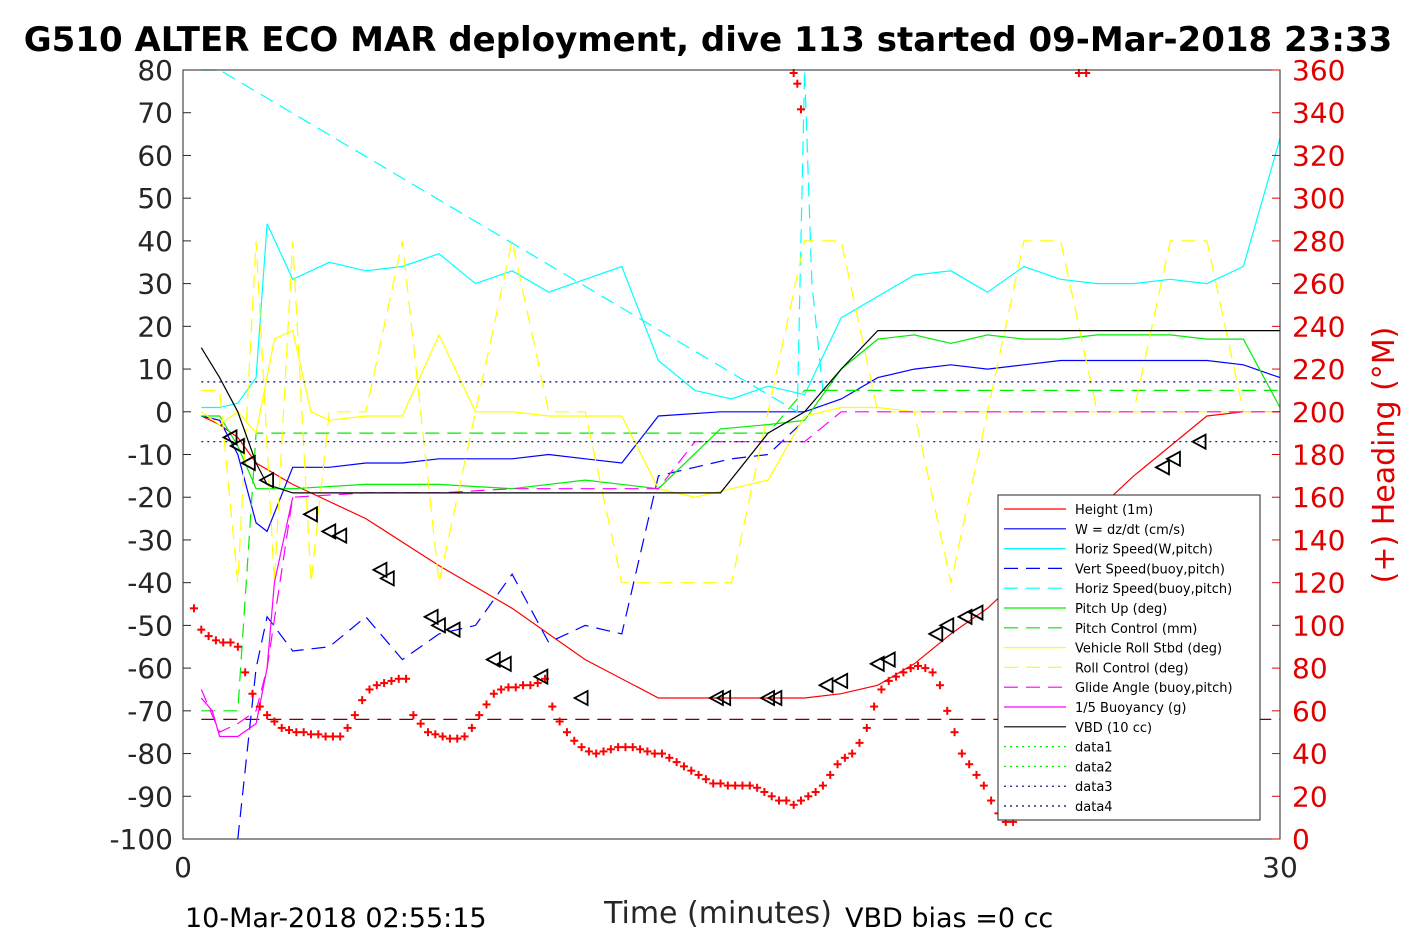 Image resolution: width=1417 pixels, height=945 pixels. I want to click on left-tick-label: -10, so click(150, 455).